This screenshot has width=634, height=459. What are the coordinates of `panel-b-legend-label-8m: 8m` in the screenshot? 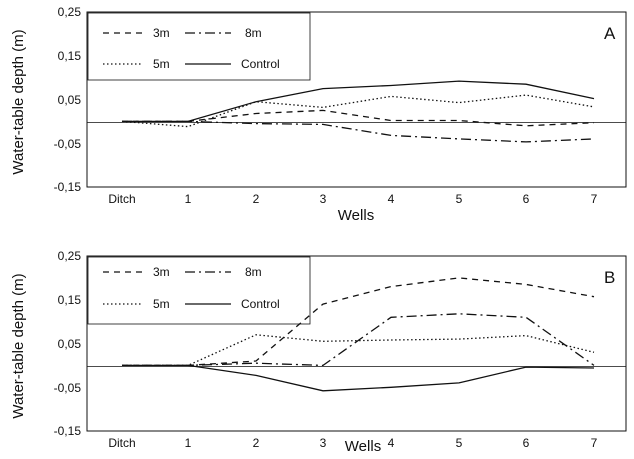 It's located at (253, 272).